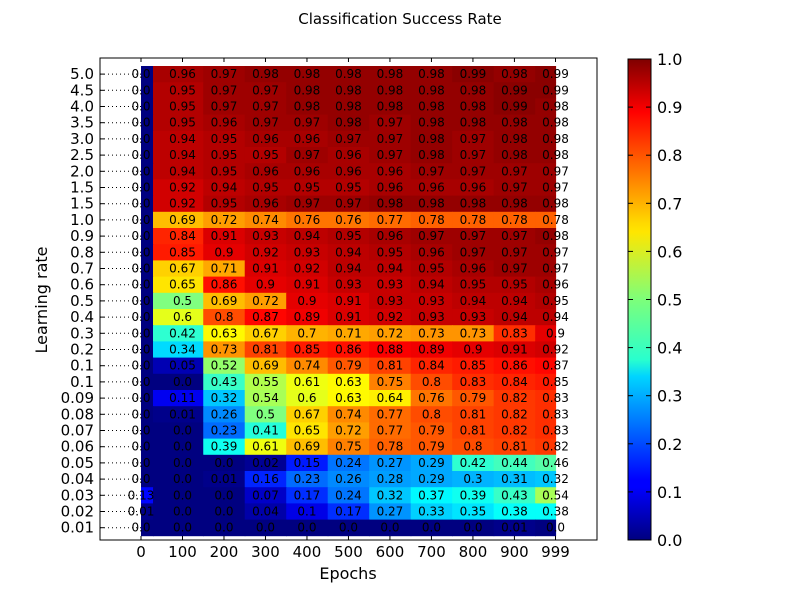 This screenshot has height=600, width=800. What do you see at coordinates (348, 414) in the screenshot?
I see `cell-value-label: 0.74` at bounding box center [348, 414].